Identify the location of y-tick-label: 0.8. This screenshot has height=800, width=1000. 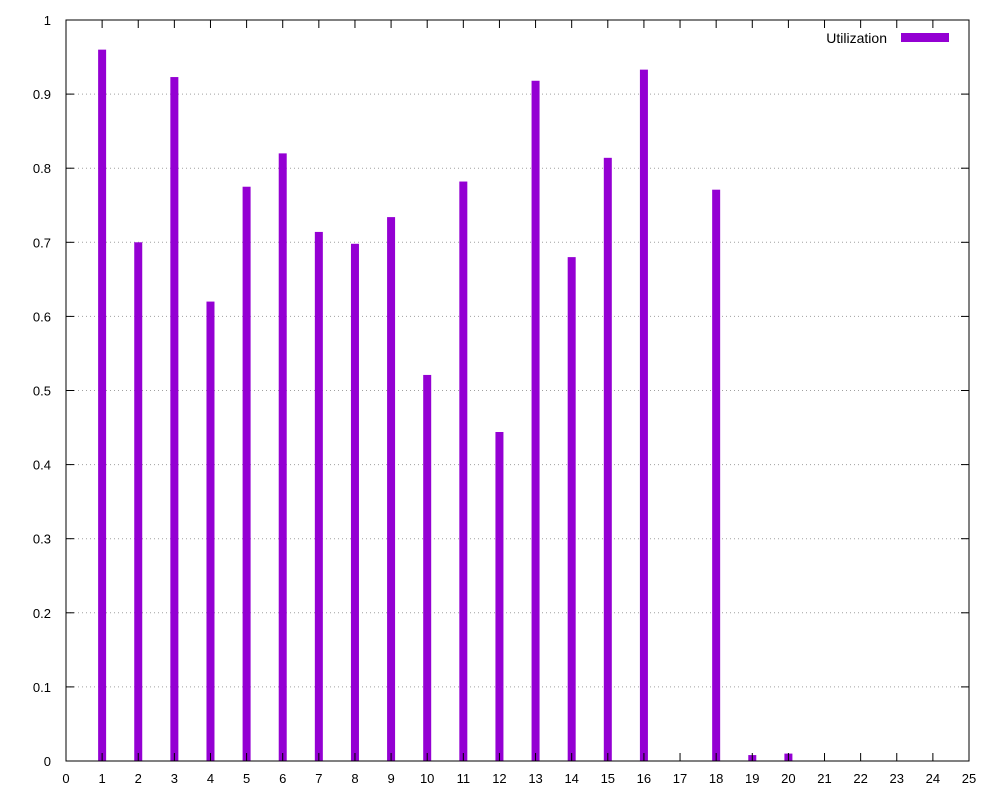
(42, 168).